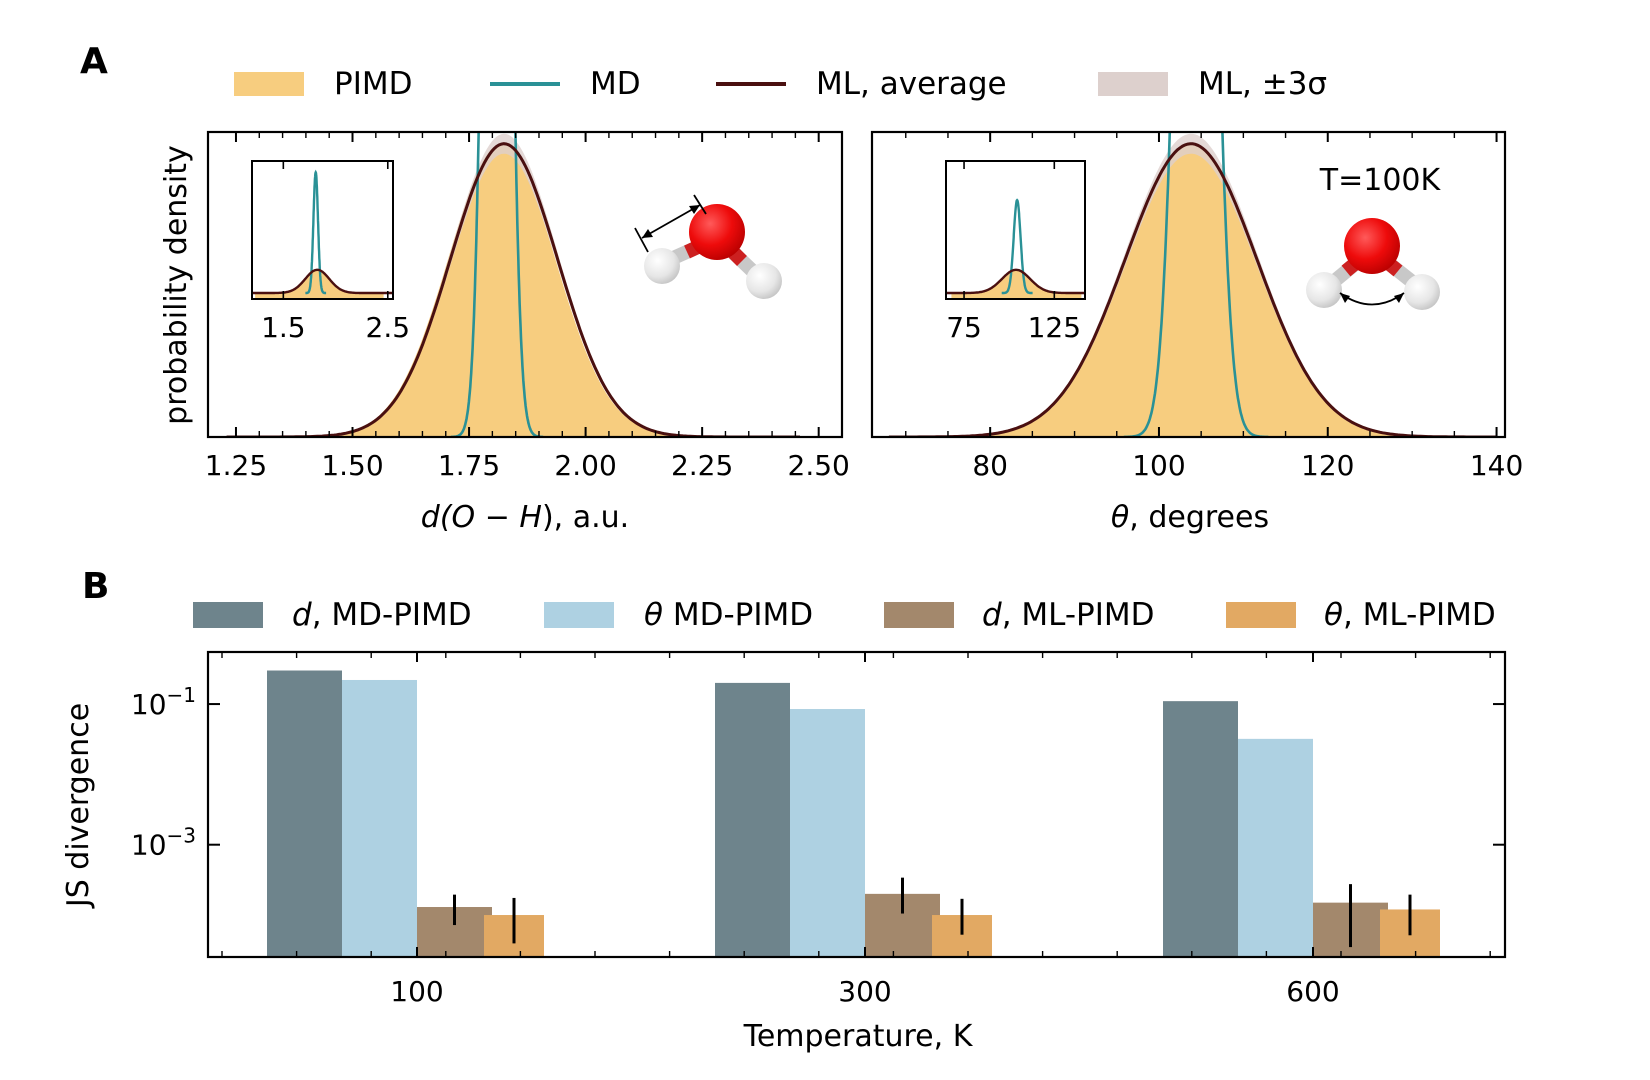 The image size is (1650, 1080). Describe the element at coordinates (78, 806) in the screenshot. I see `y-axis-label: JS divergence` at that location.